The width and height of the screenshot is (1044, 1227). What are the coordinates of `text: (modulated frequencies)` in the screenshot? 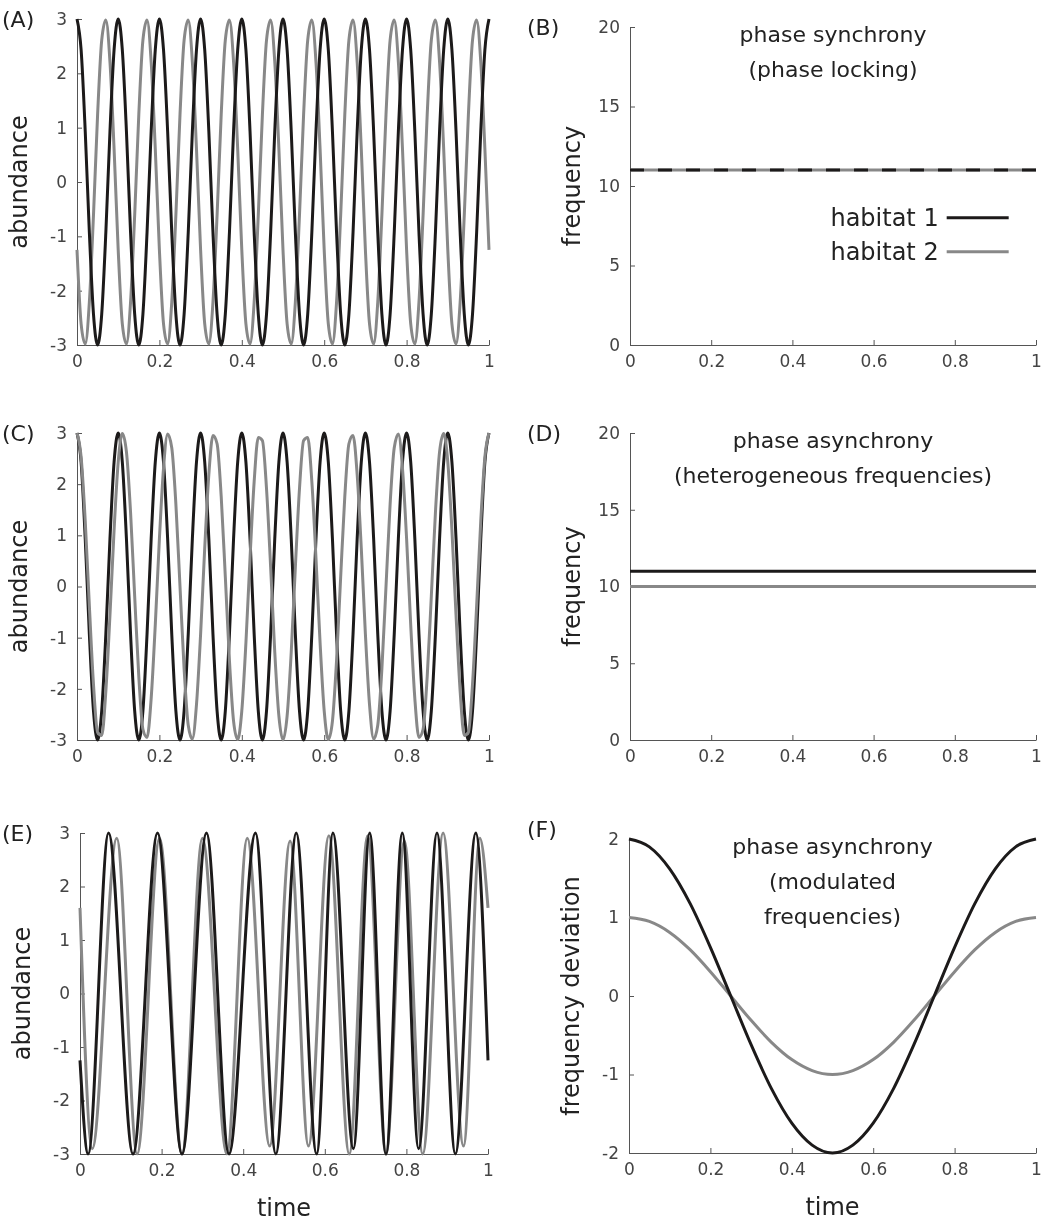 It's located at (832, 899).